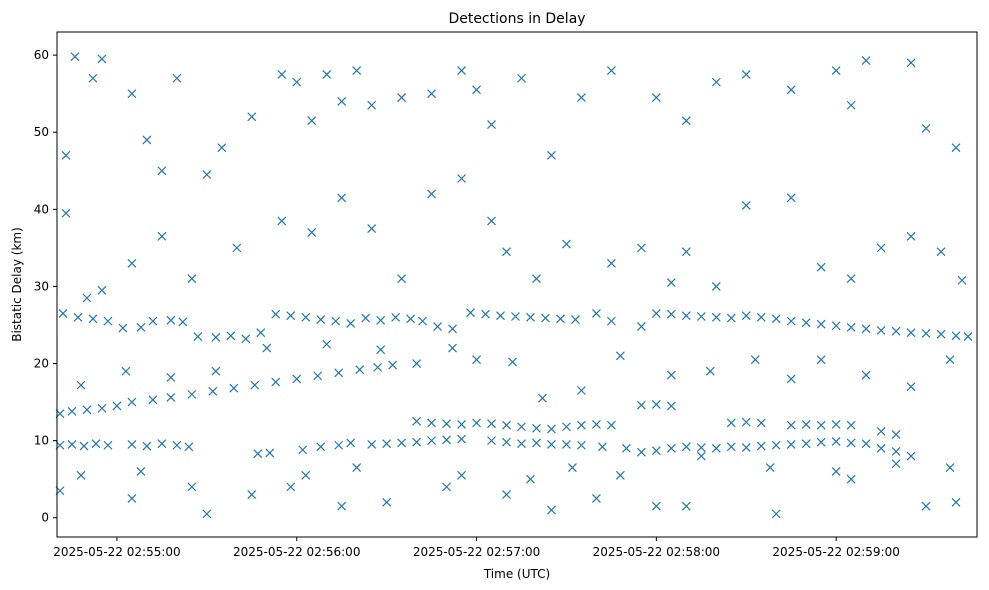 The width and height of the screenshot is (989, 590). I want to click on y-tick-label: 30, so click(41, 286).